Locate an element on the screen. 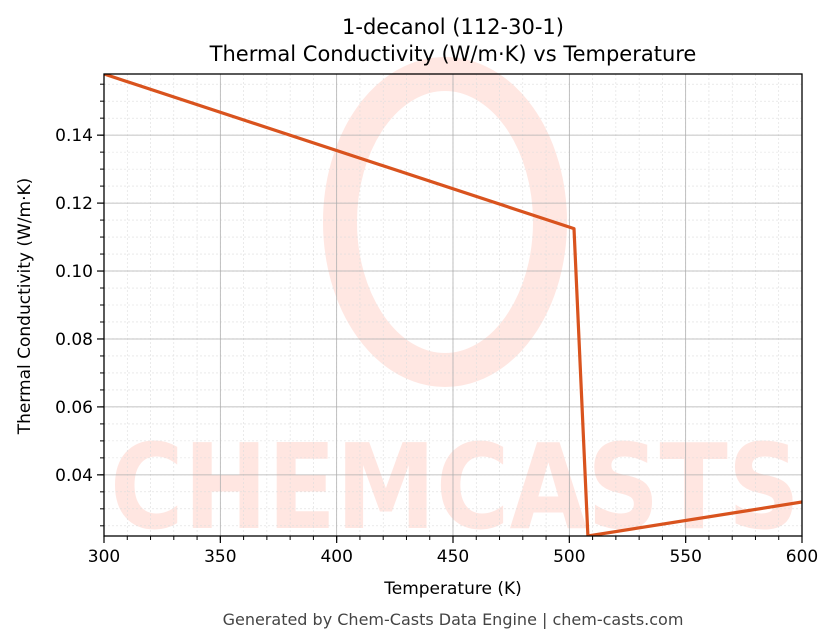 Image resolution: width=836 pixels, height=644 pixels. y-tick-label: 0.10 is located at coordinates (74, 272).